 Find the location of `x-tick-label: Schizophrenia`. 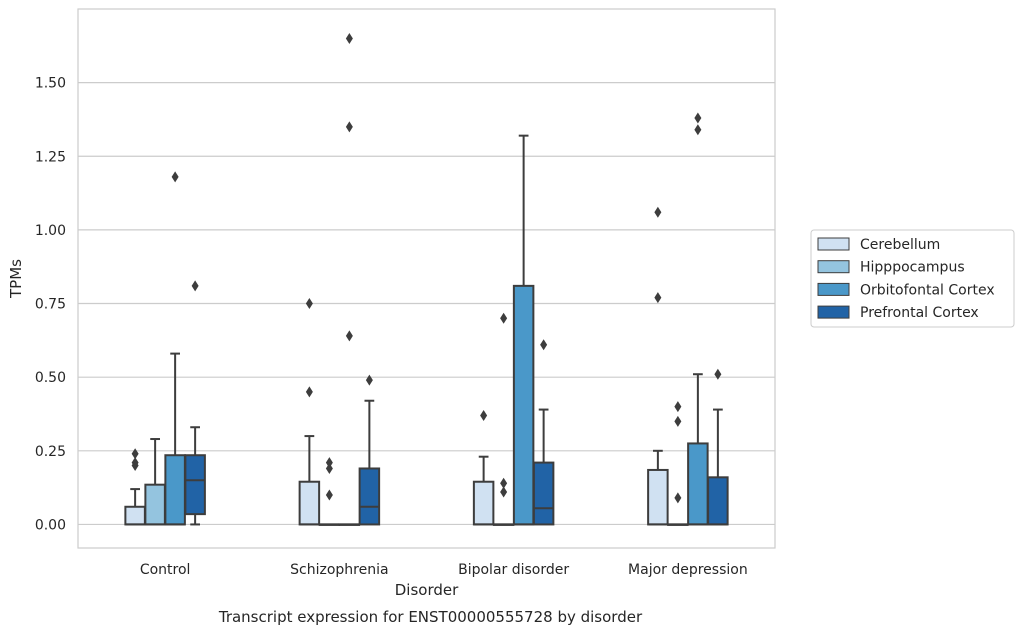

x-tick-label: Schizophrenia is located at coordinates (339, 570).